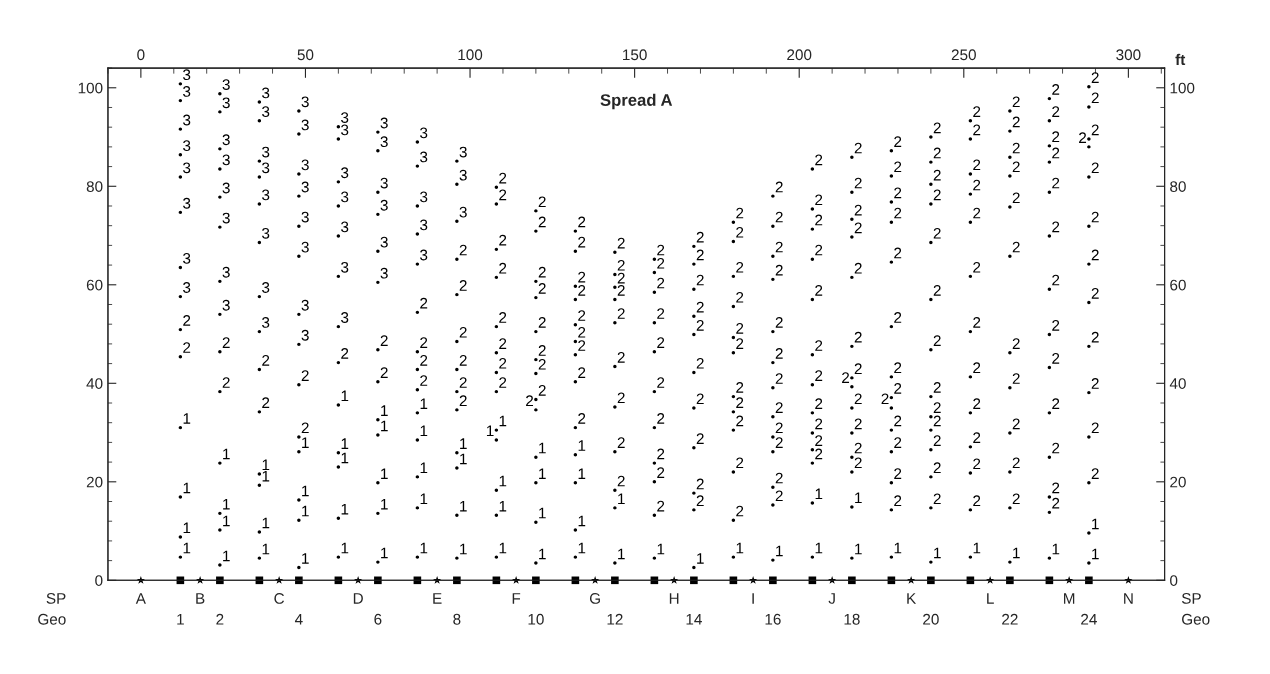 This screenshot has width=1270, height=674. What do you see at coordinates (1010, 619) in the screenshot?
I see `annotation: 22` at bounding box center [1010, 619].